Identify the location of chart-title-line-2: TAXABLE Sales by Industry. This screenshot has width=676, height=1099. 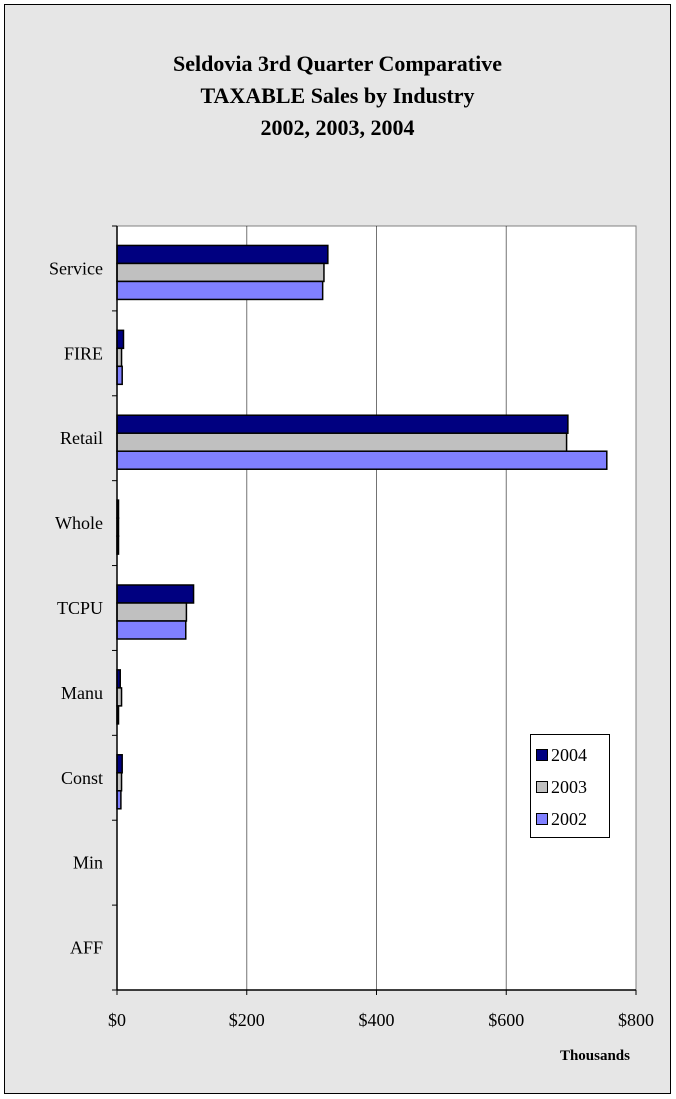
(337, 95).